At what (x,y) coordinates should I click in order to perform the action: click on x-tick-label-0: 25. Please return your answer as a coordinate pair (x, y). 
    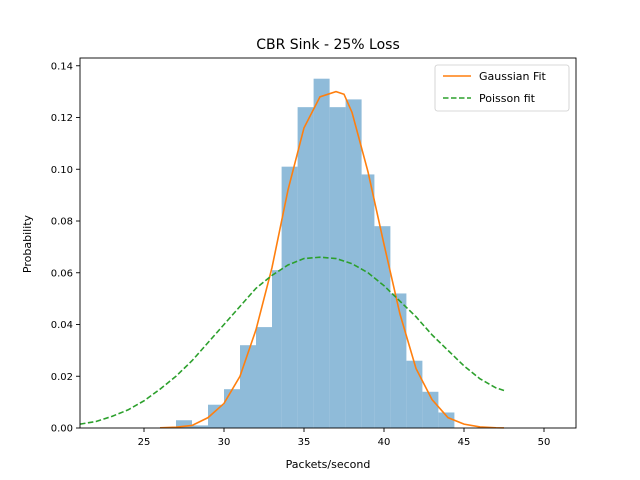
    Looking at the image, I should click on (144, 442).